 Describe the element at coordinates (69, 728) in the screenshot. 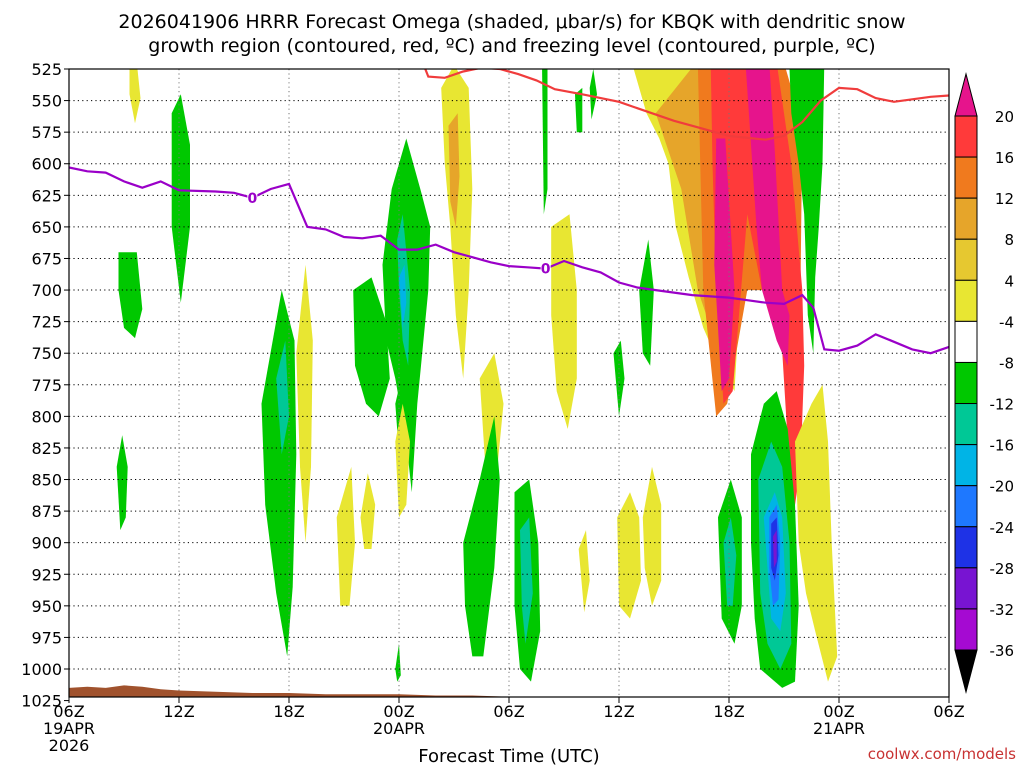

I see `x-tick-label-0-1: 19APR` at that location.